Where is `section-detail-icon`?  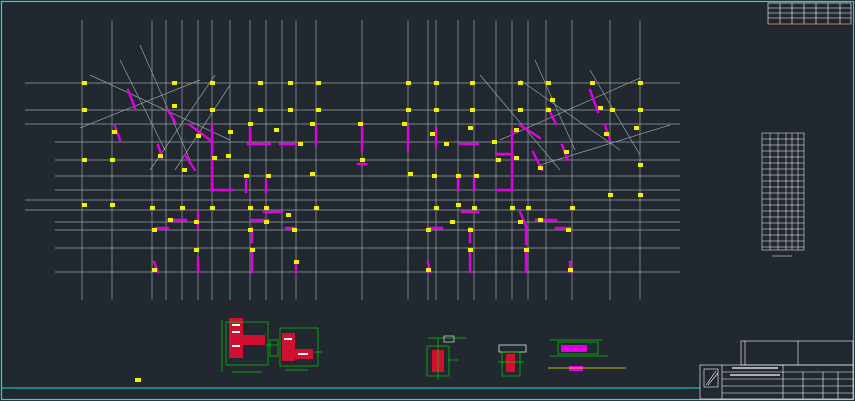 section-detail-icon is located at coordinates (380, 350).